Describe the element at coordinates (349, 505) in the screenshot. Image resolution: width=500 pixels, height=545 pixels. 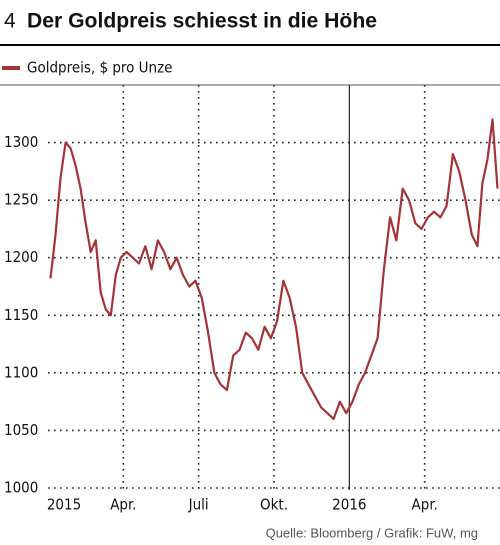
I see `x-tick-label: 2016` at that location.